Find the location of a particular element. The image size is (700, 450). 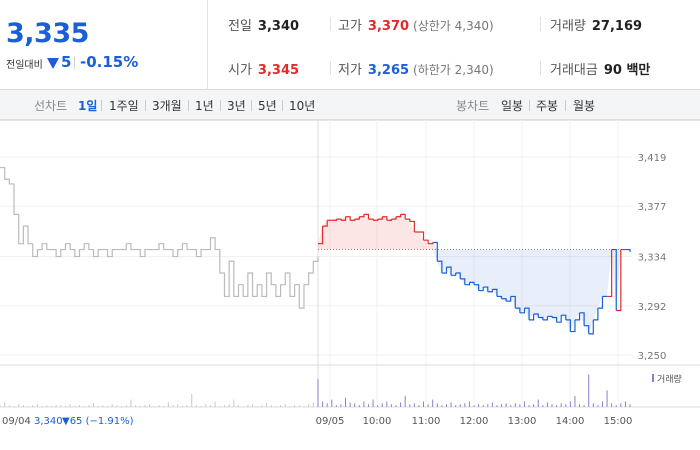

change-divider is located at coordinates (74, 63).